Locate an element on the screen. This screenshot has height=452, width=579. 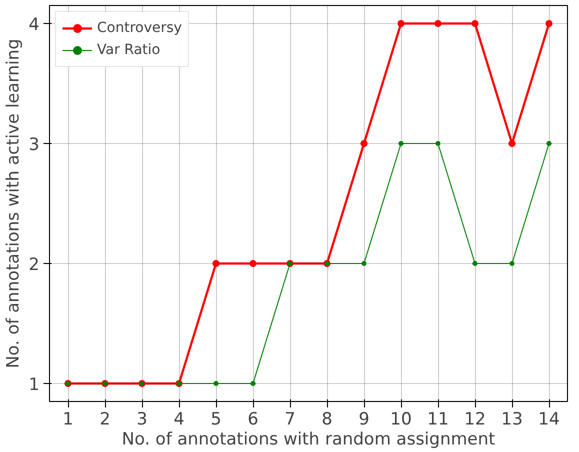
y-tick-label: 3 is located at coordinates (34, 145).